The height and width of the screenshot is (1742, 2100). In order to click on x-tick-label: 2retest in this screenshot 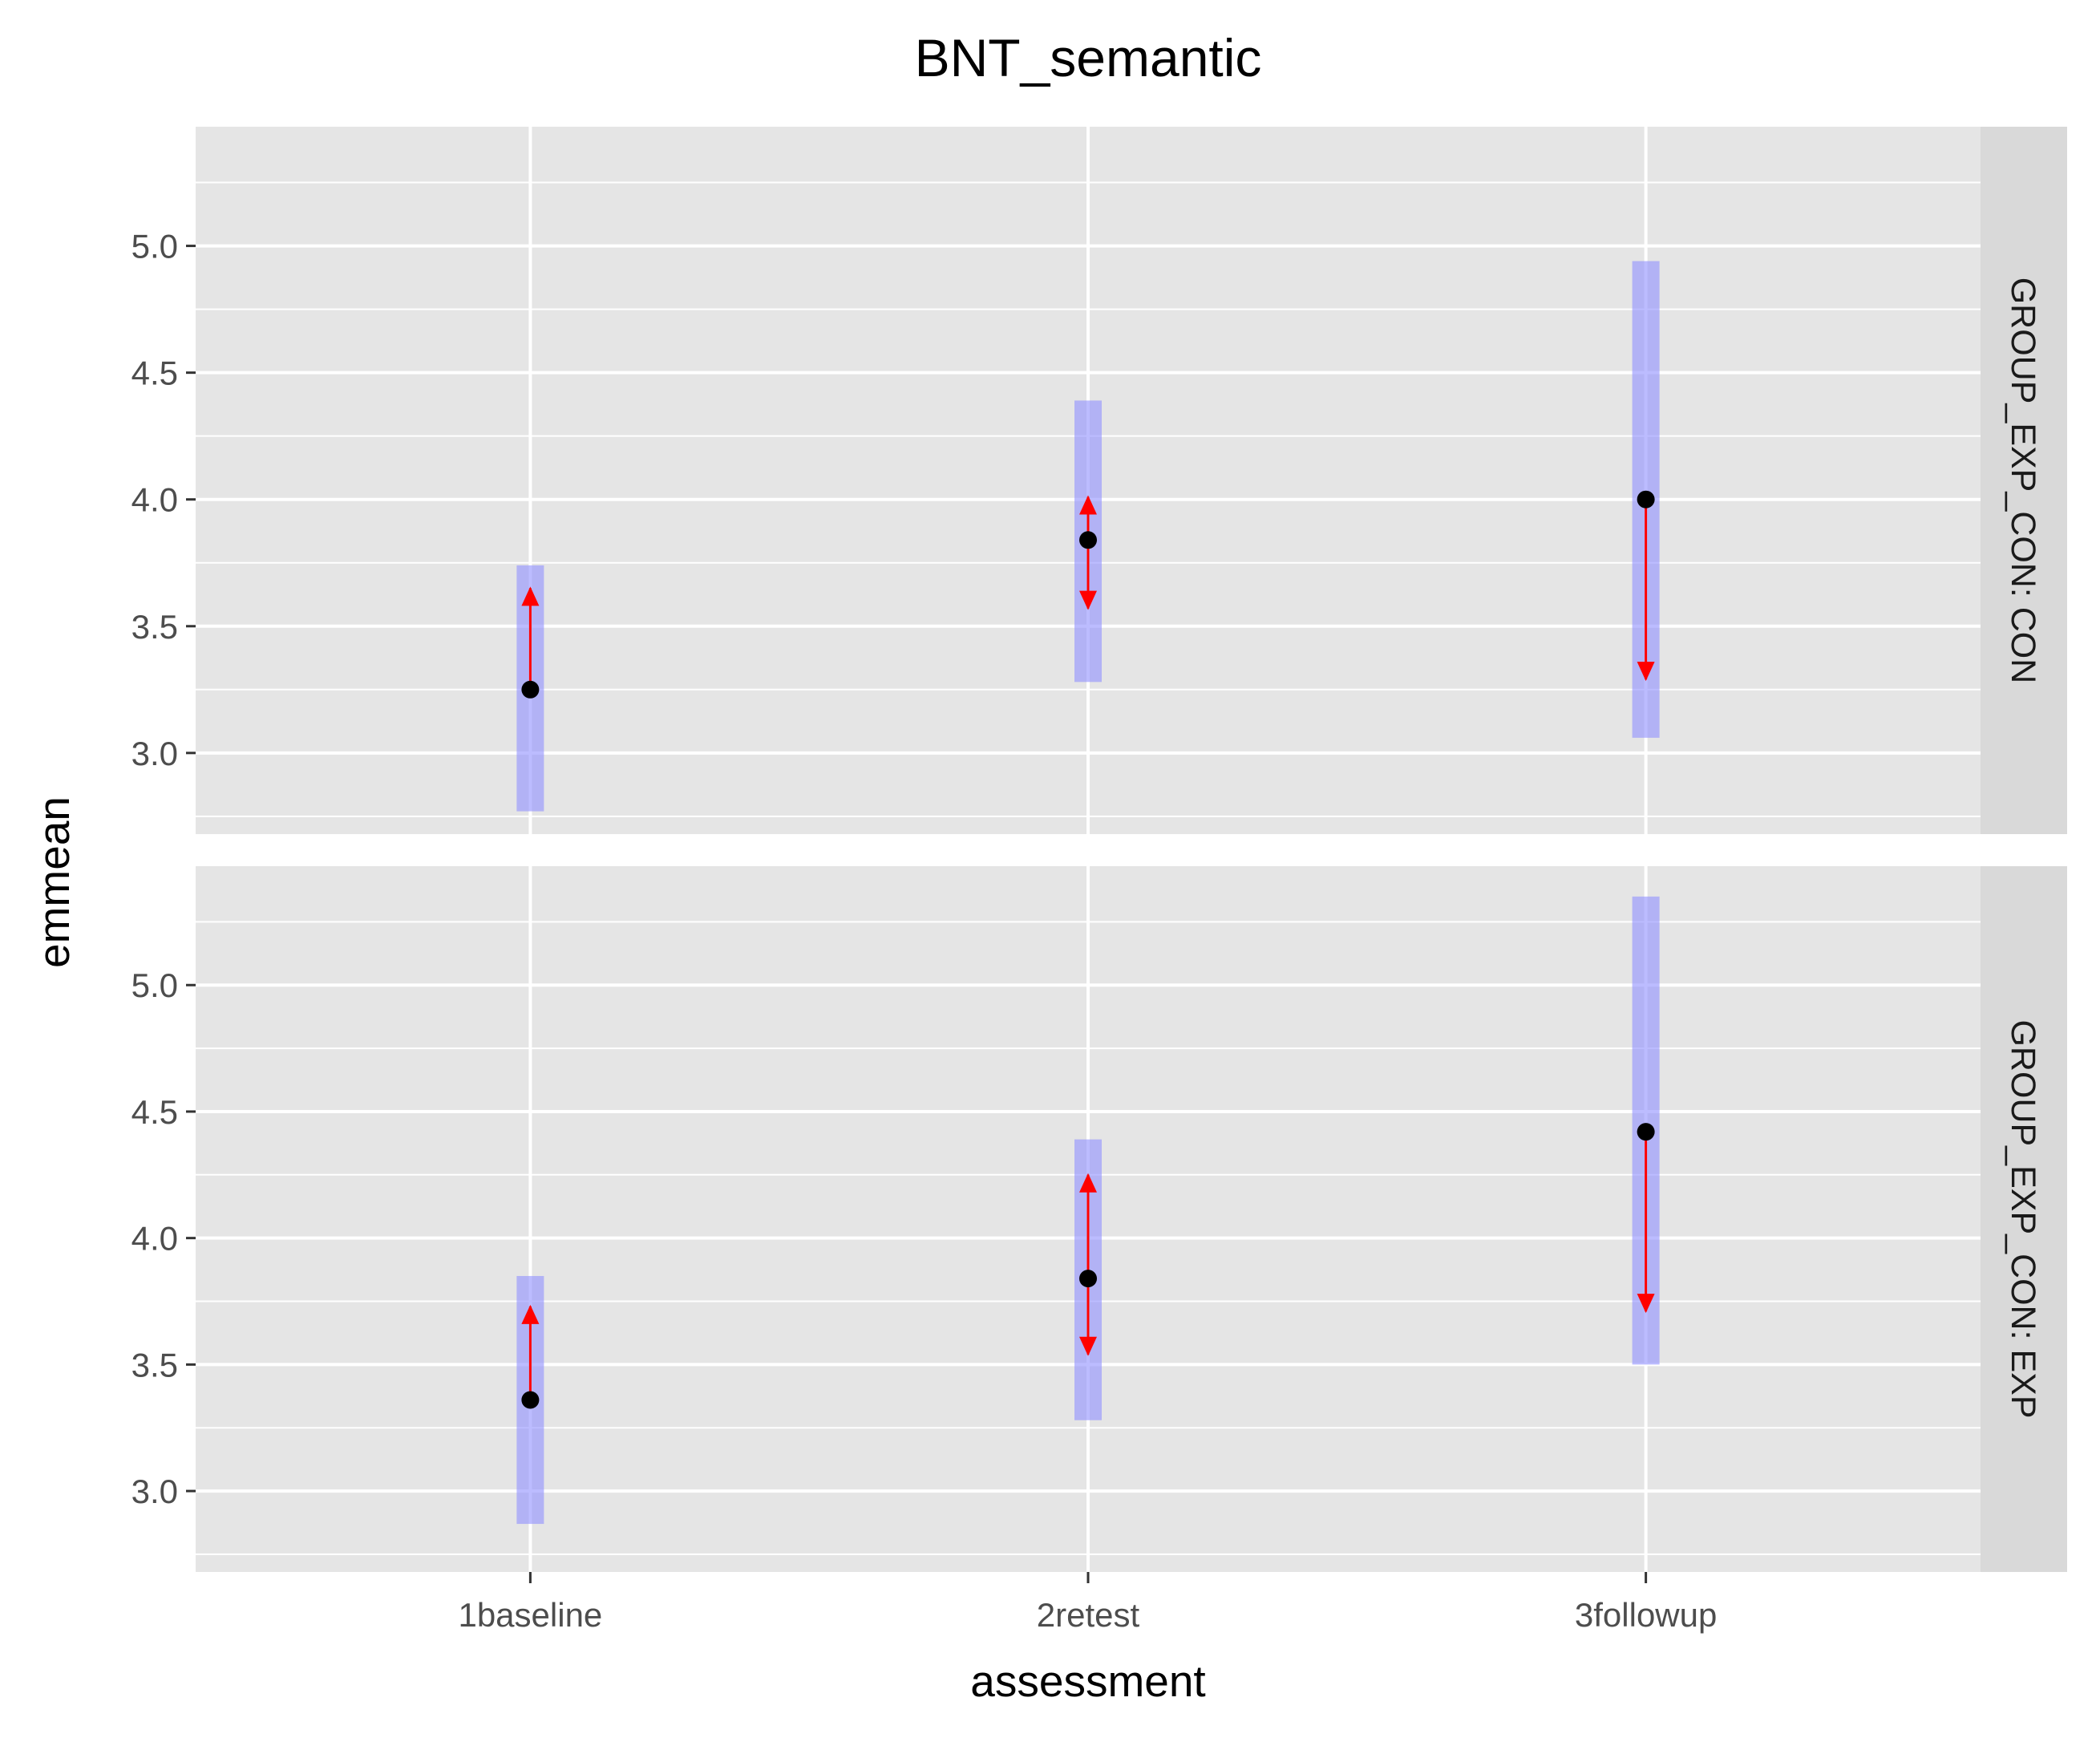, I will do `click(1088, 1615)`.